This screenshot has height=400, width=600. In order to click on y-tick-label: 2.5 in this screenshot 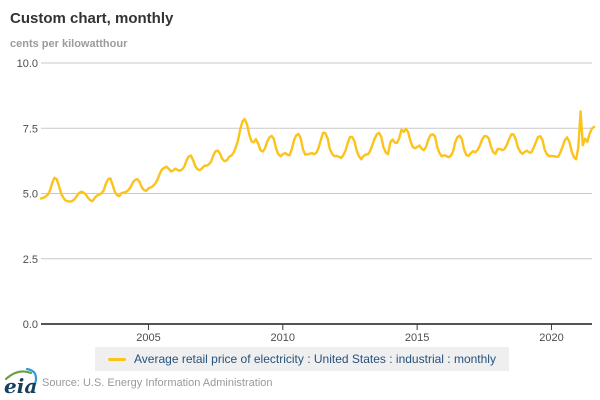, I will do `click(30, 260)`.